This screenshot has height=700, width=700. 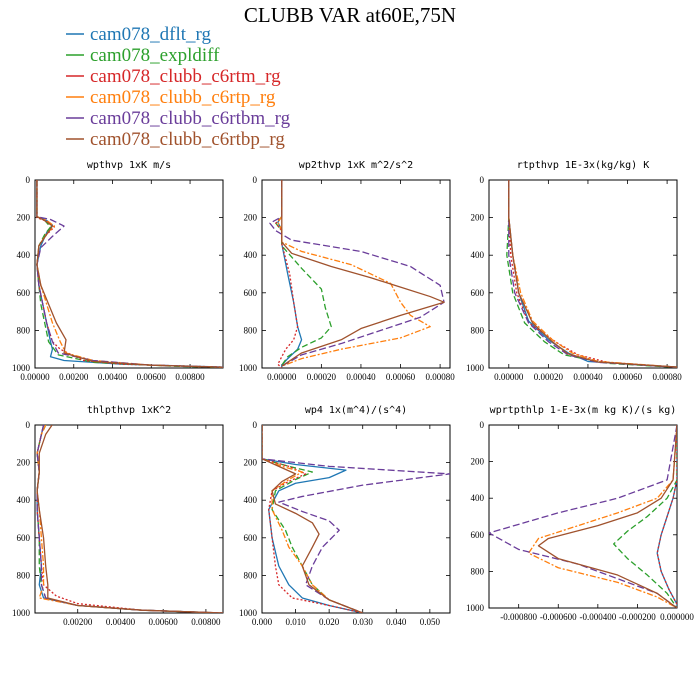 What do you see at coordinates (583, 410) in the screenshot?
I see `panel-title: wprtpthlp 1-E-3x(m kg K)/(s kg)` at bounding box center [583, 410].